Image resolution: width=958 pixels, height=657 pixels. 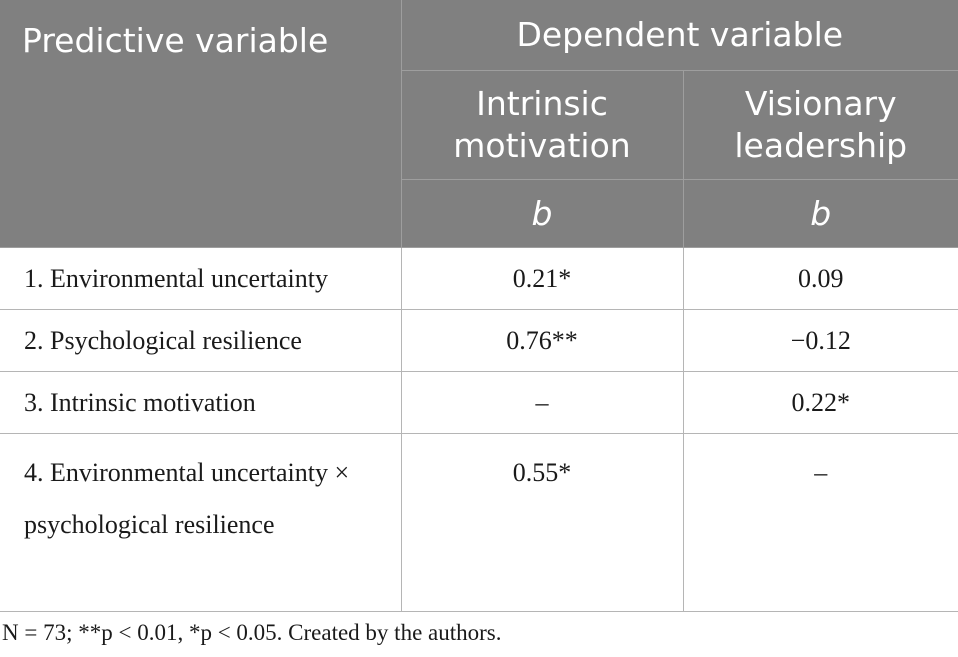 What do you see at coordinates (201, 278) in the screenshot?
I see `row-label: 1. Environmental uncertainty` at bounding box center [201, 278].